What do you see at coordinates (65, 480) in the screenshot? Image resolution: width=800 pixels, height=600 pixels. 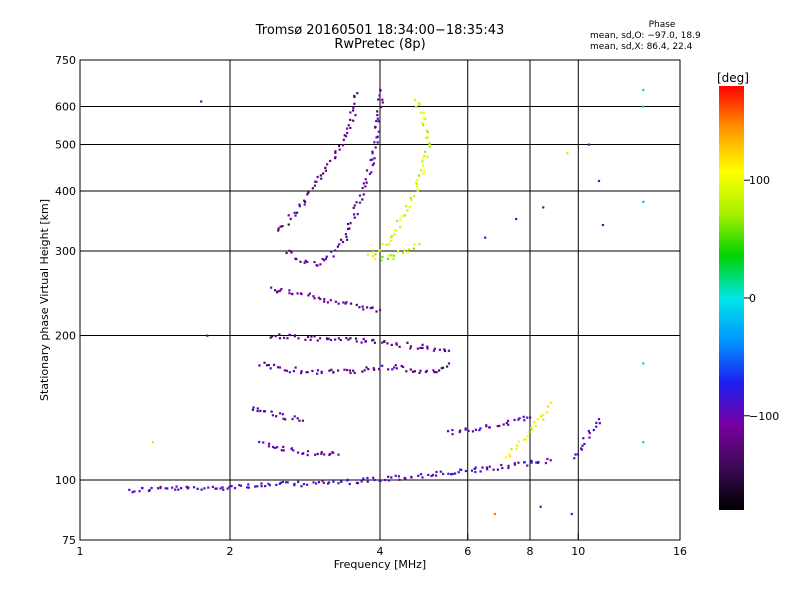 I see `y-tick-label: 100` at bounding box center [65, 480].